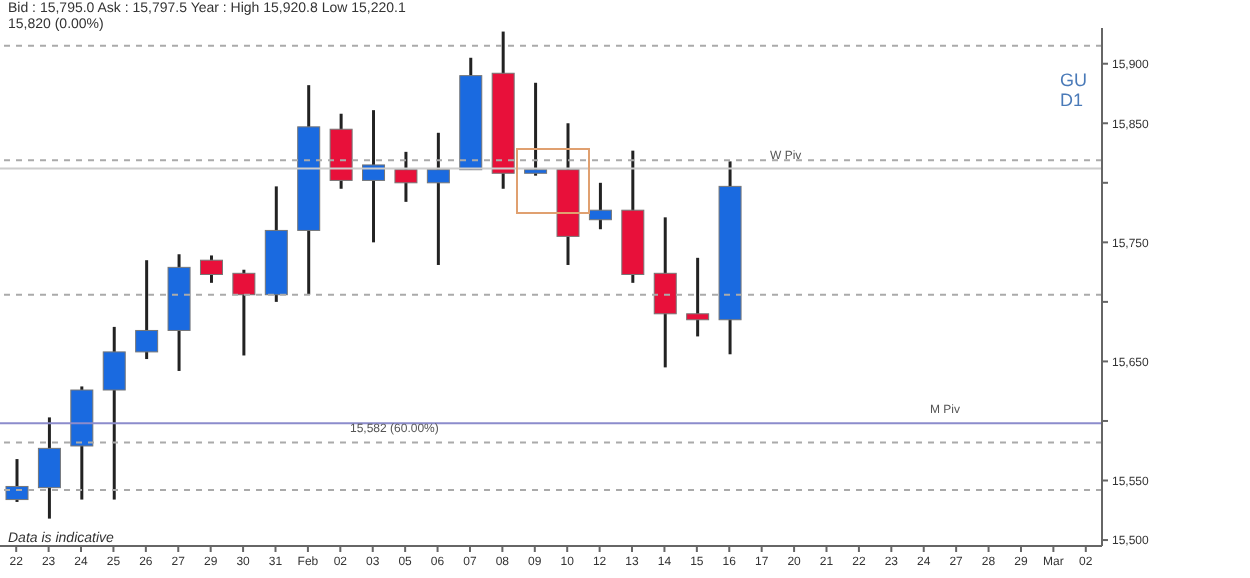  What do you see at coordinates (1073, 100) in the screenshot?
I see `annotation: D1` at bounding box center [1073, 100].